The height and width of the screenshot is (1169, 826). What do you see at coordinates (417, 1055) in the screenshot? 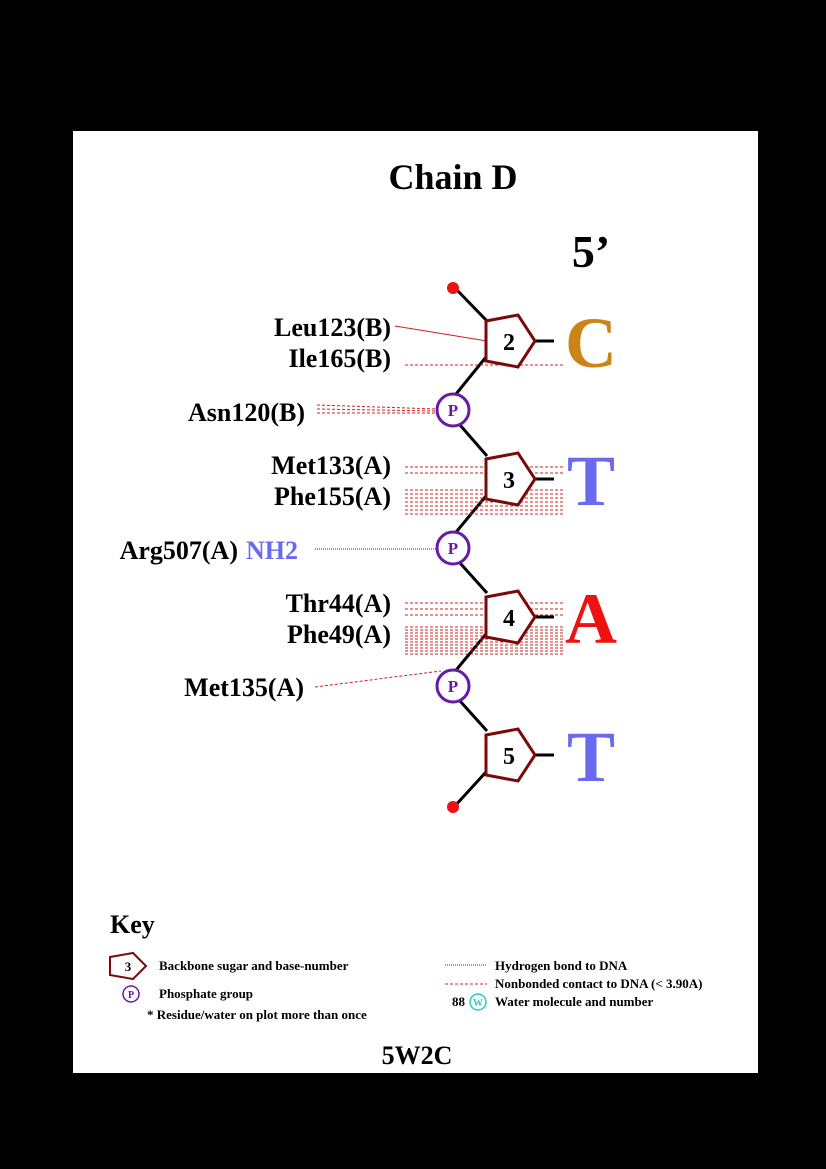
I see `pdb-code: 5W2C` at bounding box center [417, 1055].